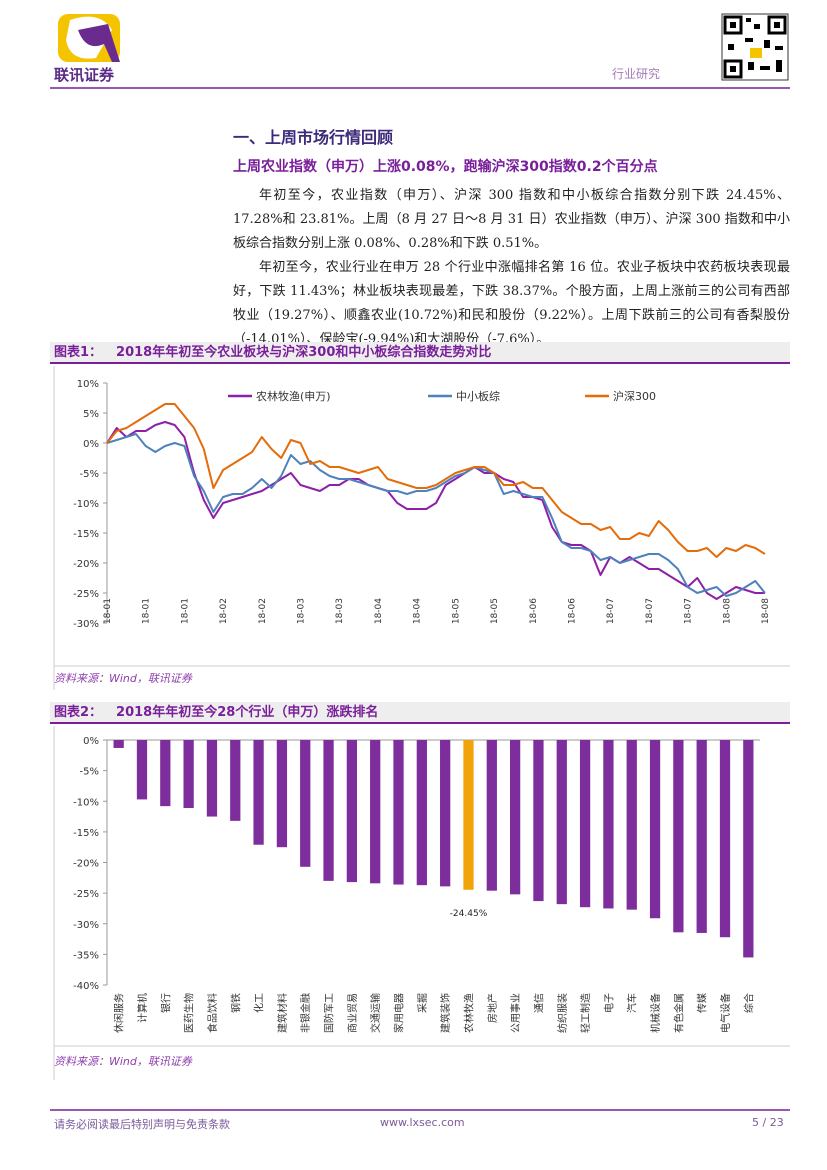 The image size is (827, 1170). Describe the element at coordinates (91, 414) in the screenshot. I see `y-tick-label: 5%` at that location.